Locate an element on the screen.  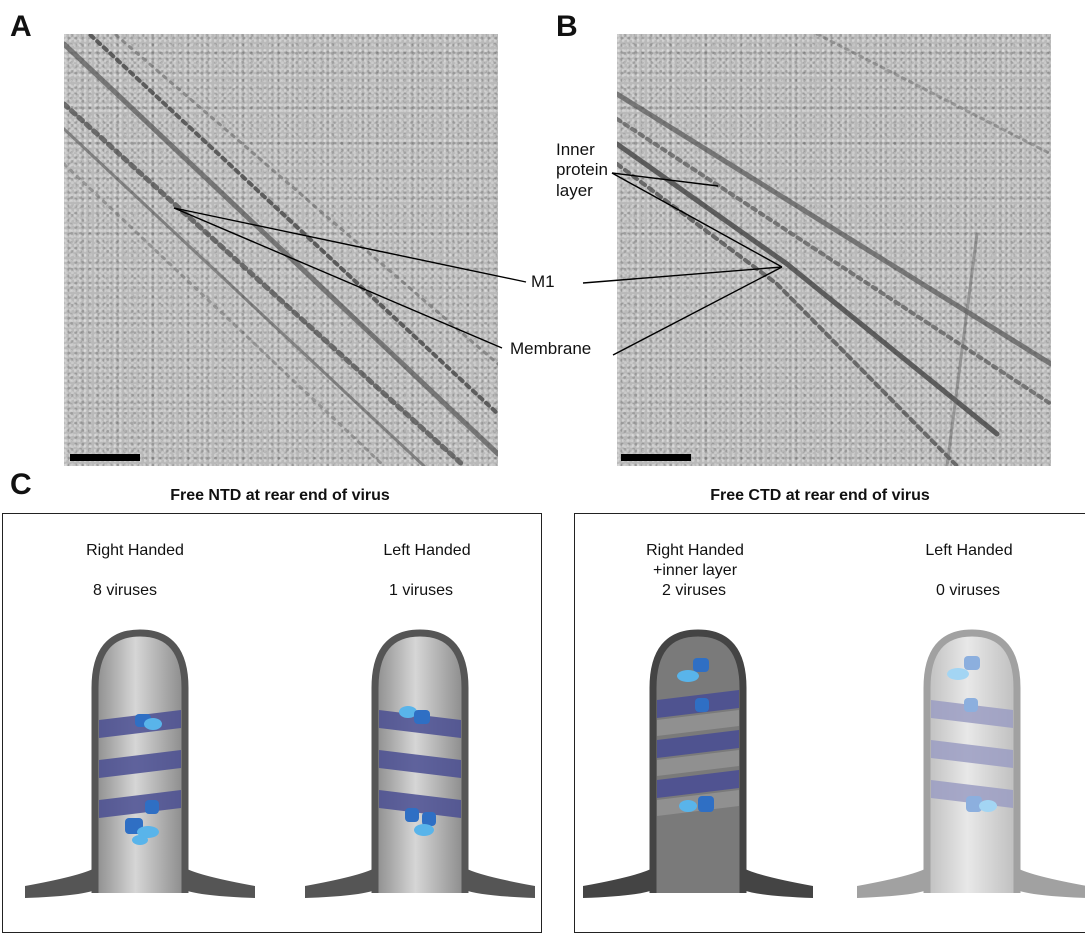
scale-bar-a is located at coordinates (105, 457).